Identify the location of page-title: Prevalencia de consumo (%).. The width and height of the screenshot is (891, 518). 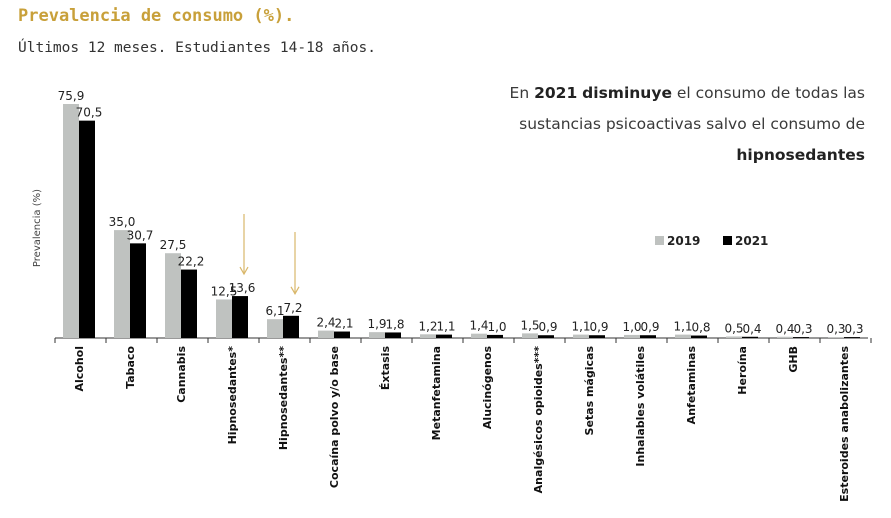
(156, 16).